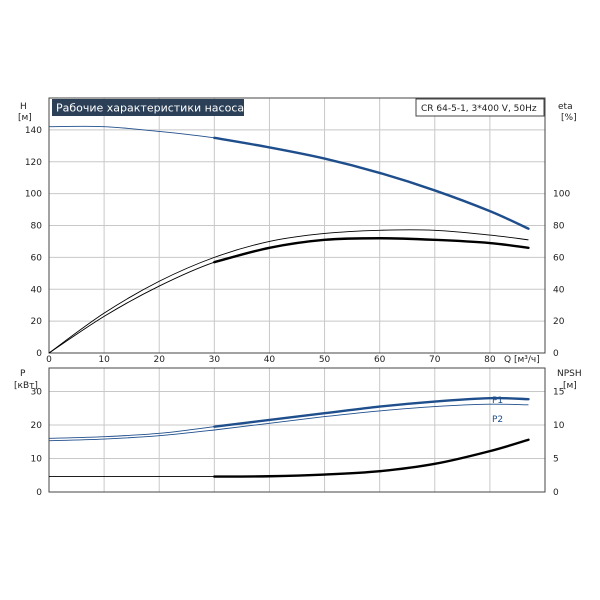 Image resolution: width=600 pixels, height=600 pixels. What do you see at coordinates (559, 322) in the screenshot?
I see `y-right-tick-label: 20` at bounding box center [559, 322].